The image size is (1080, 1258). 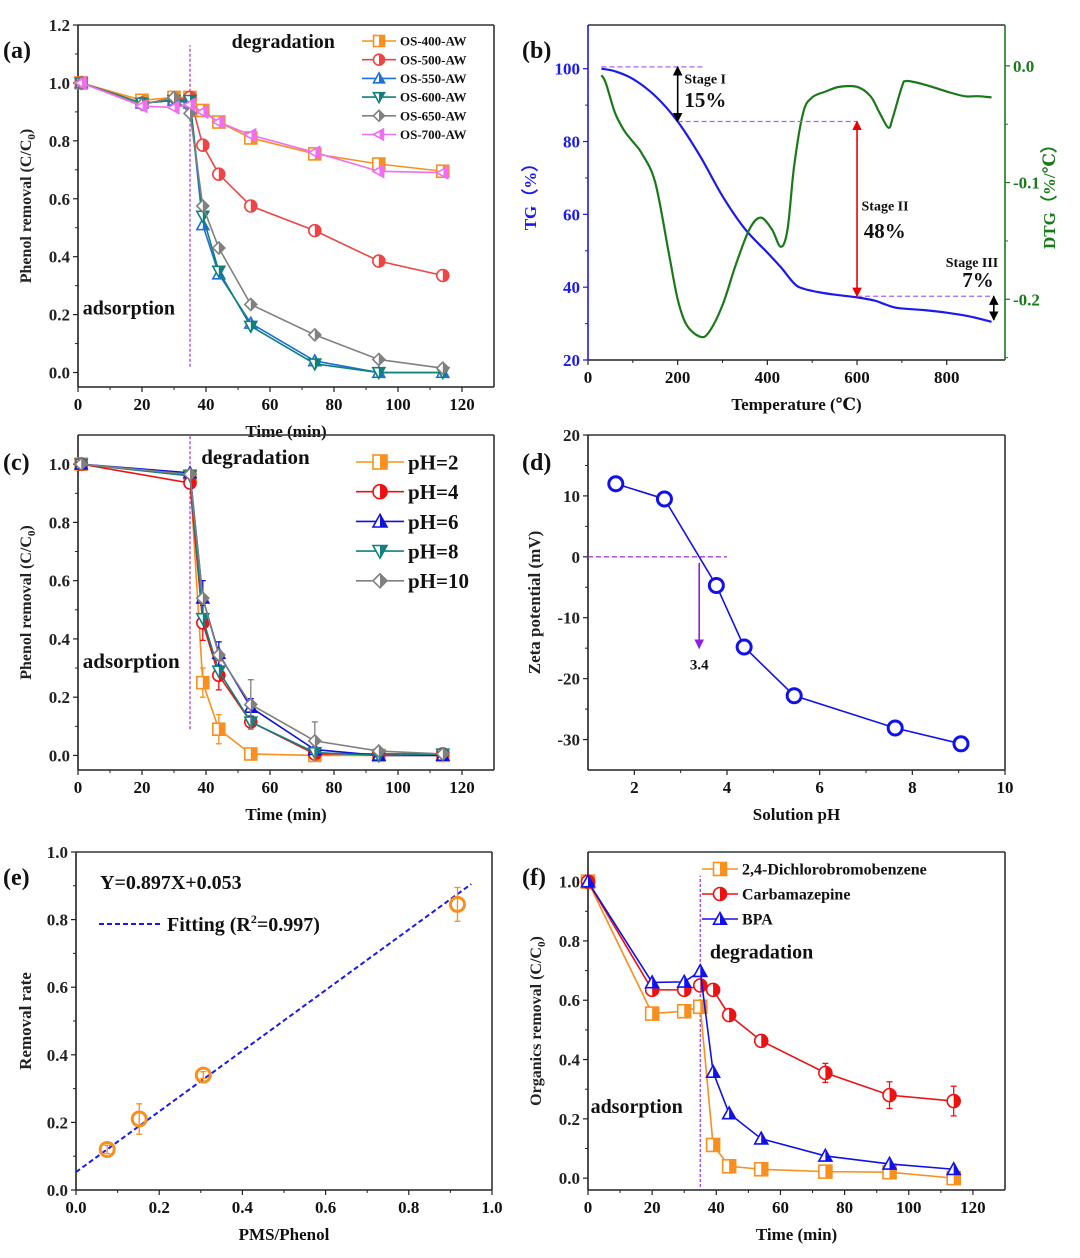 I want to click on legend-label: OS-600-AW, so click(x=433, y=97).